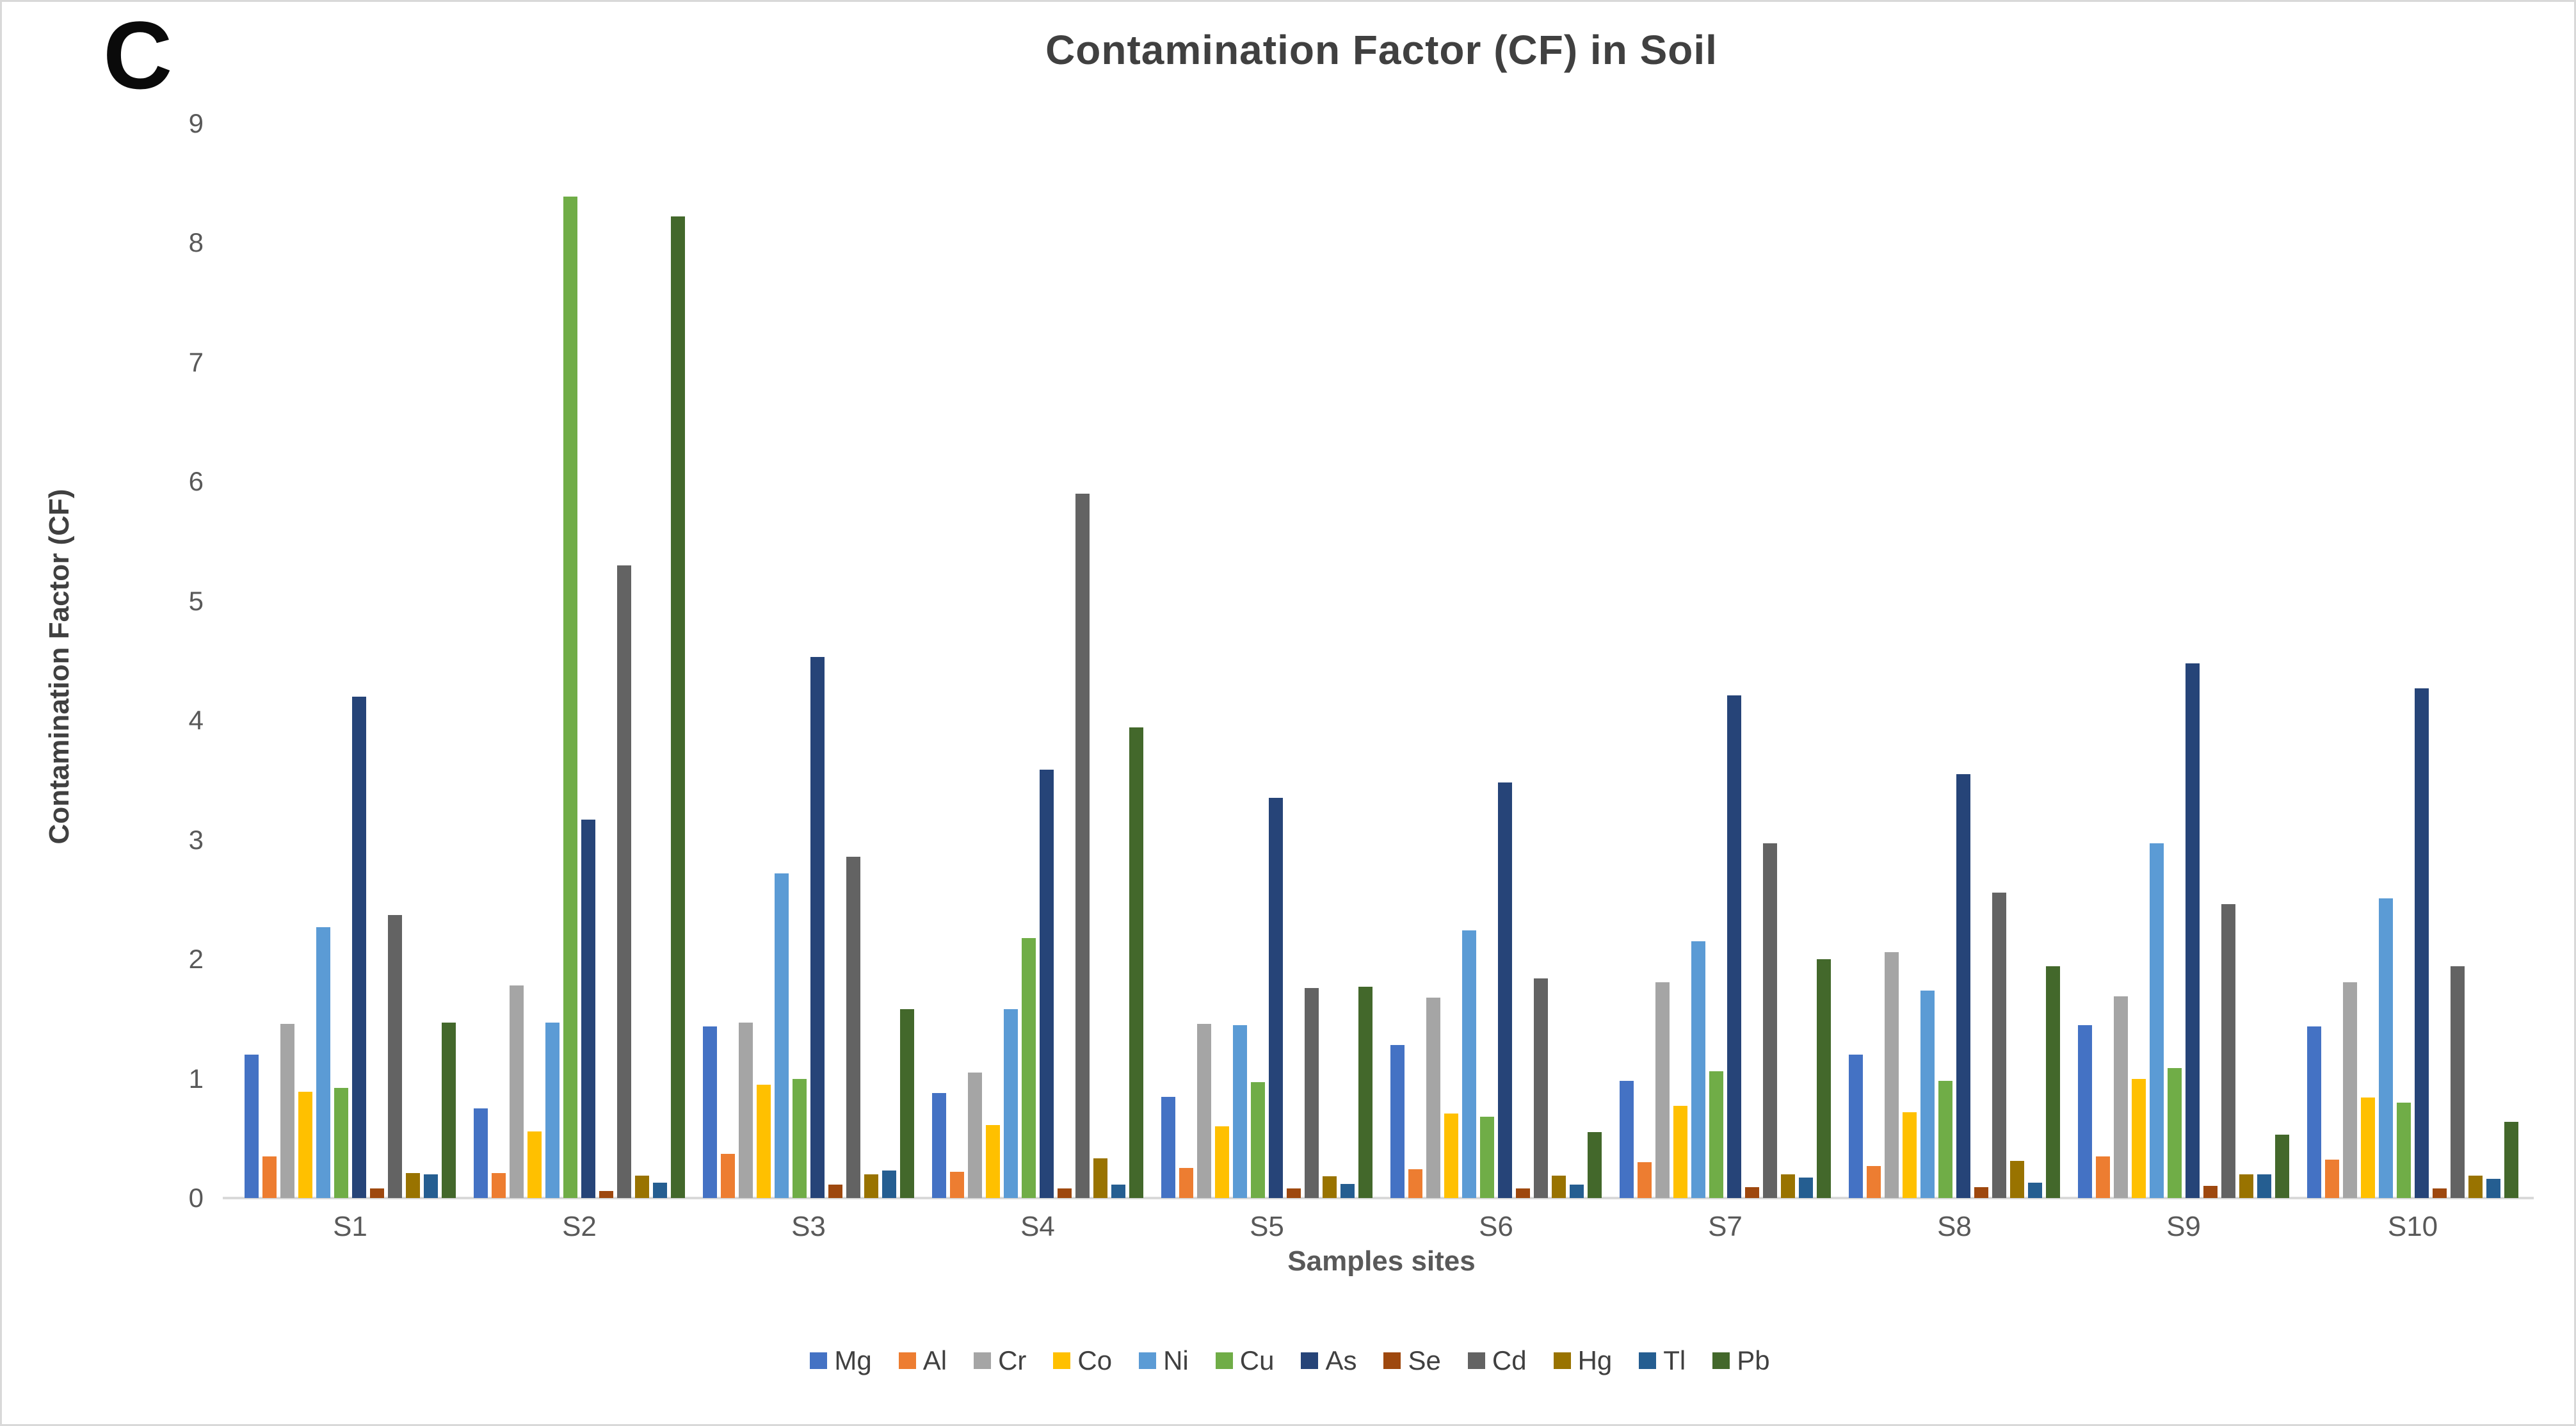 This screenshot has width=2576, height=1426. What do you see at coordinates (1433, 1098) in the screenshot?
I see `bar-cr-s6` at bounding box center [1433, 1098].